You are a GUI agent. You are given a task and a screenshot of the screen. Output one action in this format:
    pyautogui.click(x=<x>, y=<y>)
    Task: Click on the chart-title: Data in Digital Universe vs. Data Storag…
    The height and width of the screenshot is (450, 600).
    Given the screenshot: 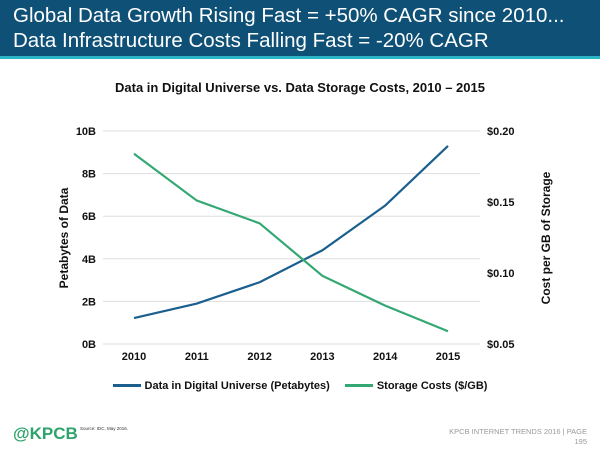 What is the action you would take?
    pyautogui.click(x=300, y=87)
    